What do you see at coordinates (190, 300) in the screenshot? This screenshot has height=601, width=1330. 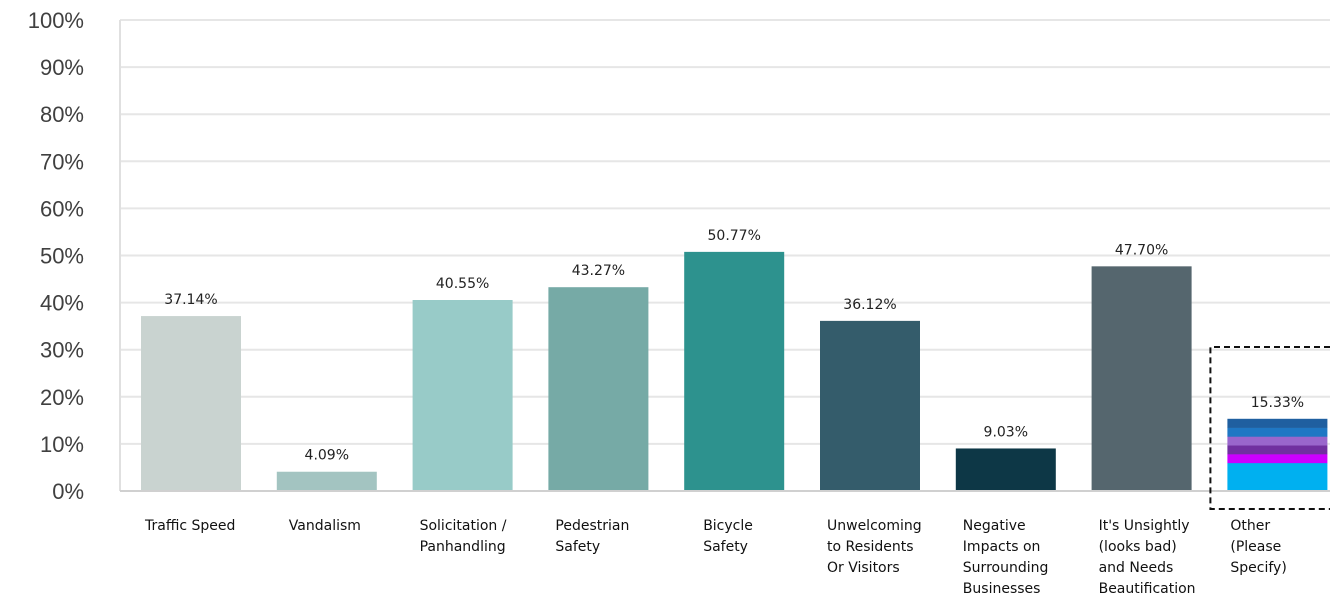 I see `data-label: 37.14%` at bounding box center [190, 300].